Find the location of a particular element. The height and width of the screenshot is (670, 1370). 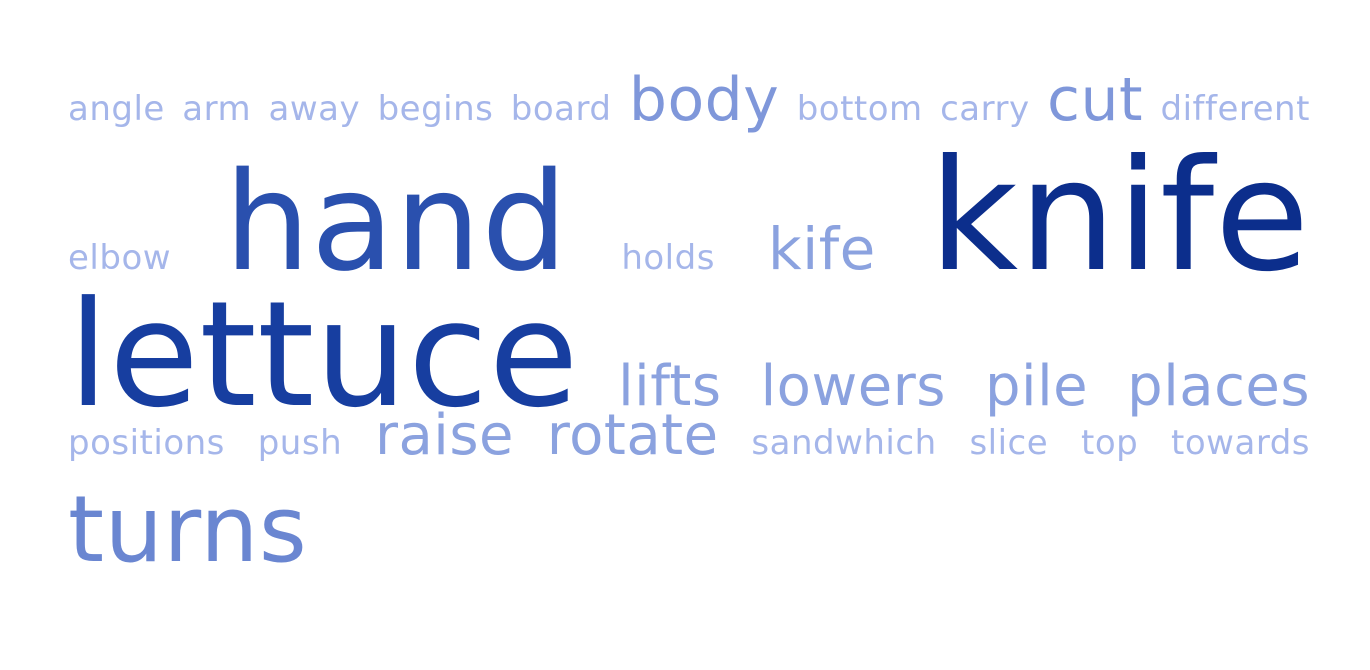

word-lowers: lowers is located at coordinates (853, 386).